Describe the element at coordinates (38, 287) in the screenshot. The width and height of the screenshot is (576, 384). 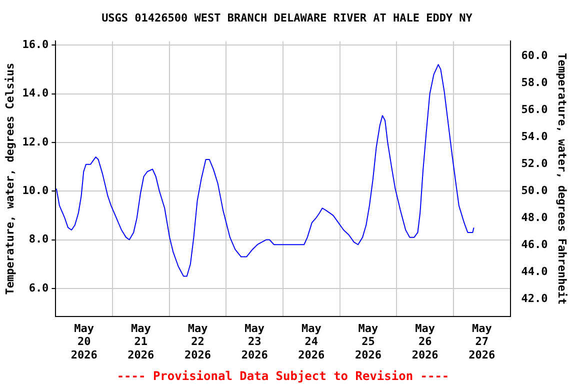
I see `y-tick-label: 6.0` at that location.